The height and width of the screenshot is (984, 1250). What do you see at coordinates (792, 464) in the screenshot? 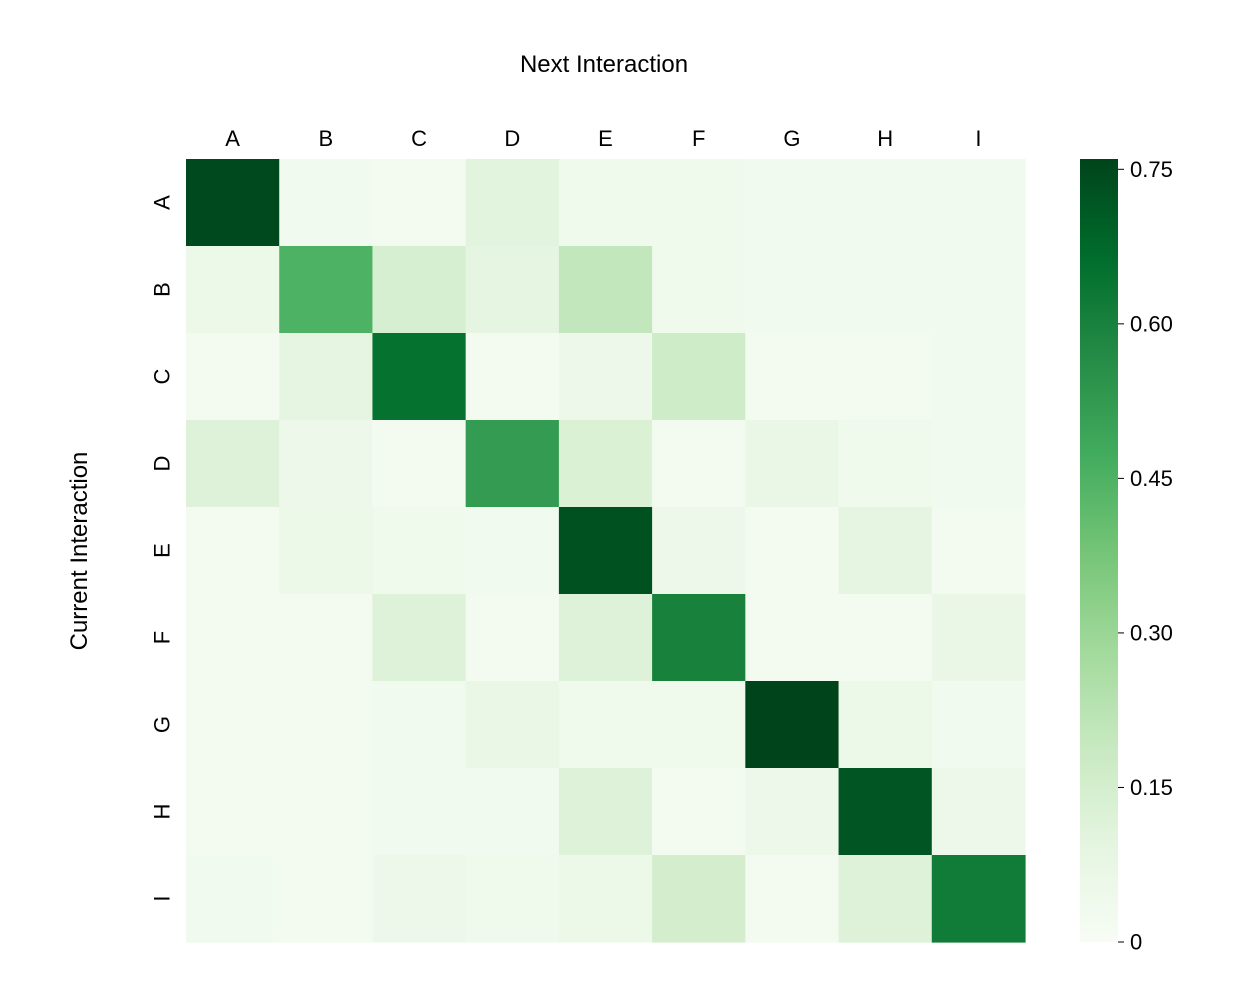
I see `heatmap-cell-D-G` at bounding box center [792, 464].